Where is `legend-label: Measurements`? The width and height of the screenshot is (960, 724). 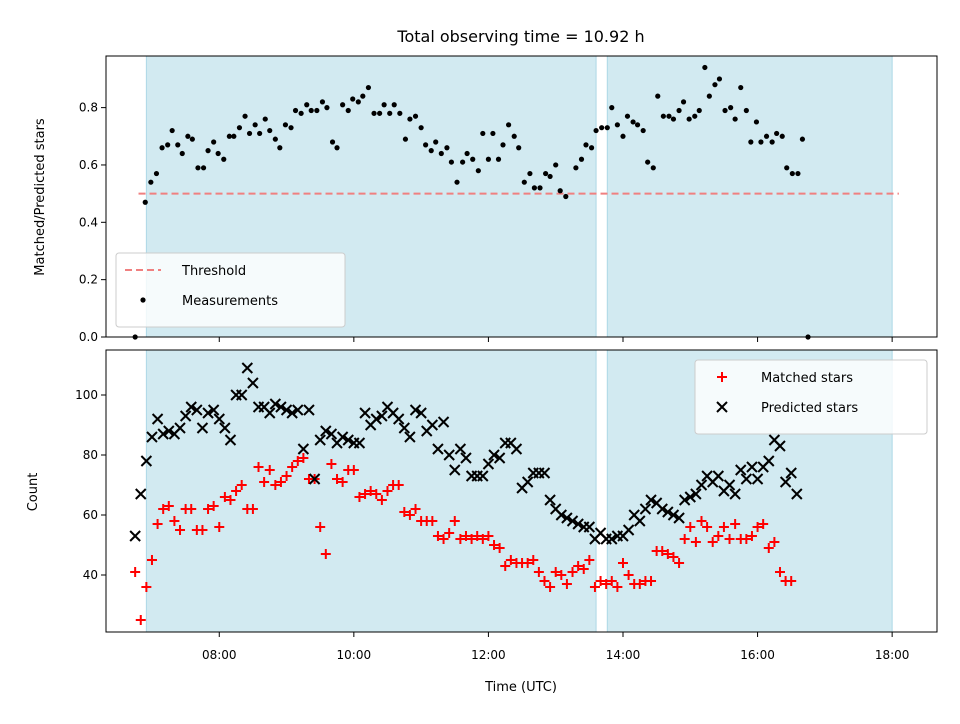 legend-label: Measurements is located at coordinates (230, 301).